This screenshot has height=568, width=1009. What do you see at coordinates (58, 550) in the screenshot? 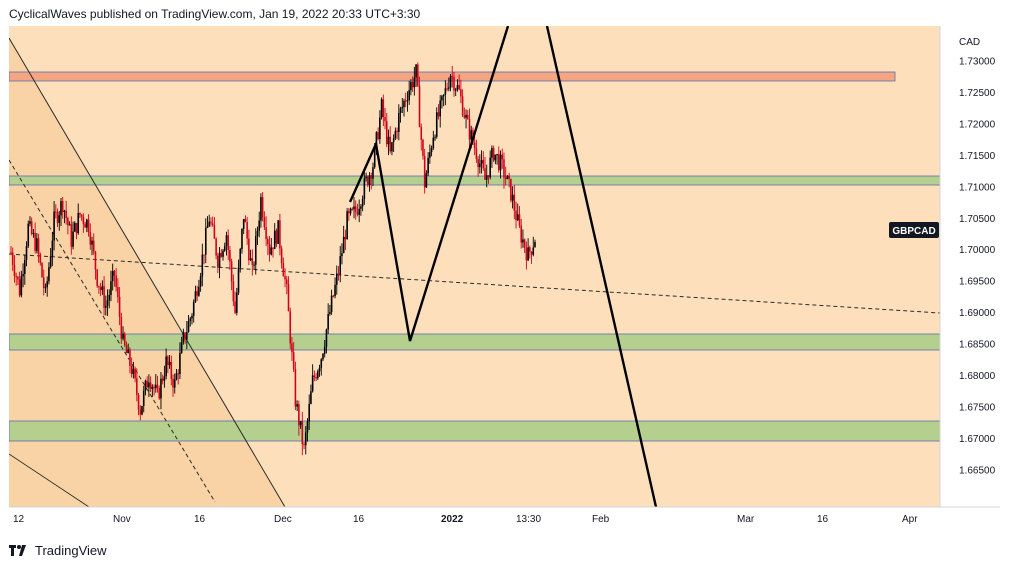
I see `tradingview-footer: TradingView` at bounding box center [58, 550].